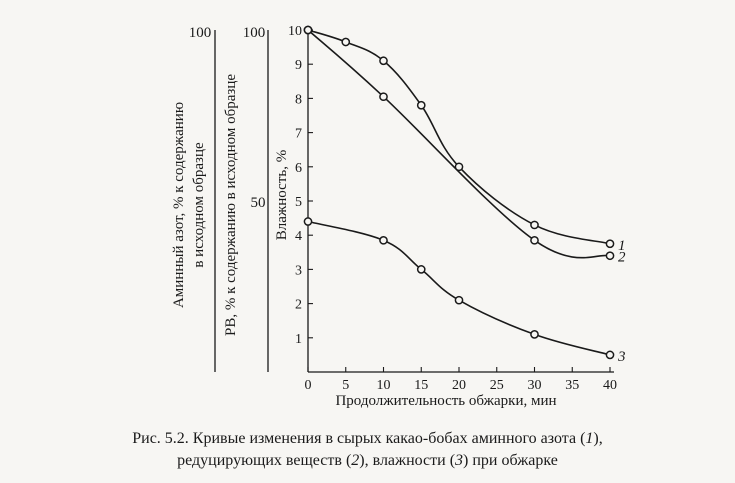 This screenshot has width=735, height=483. I want to click on caption-mid-1: ),, so click(598, 438).